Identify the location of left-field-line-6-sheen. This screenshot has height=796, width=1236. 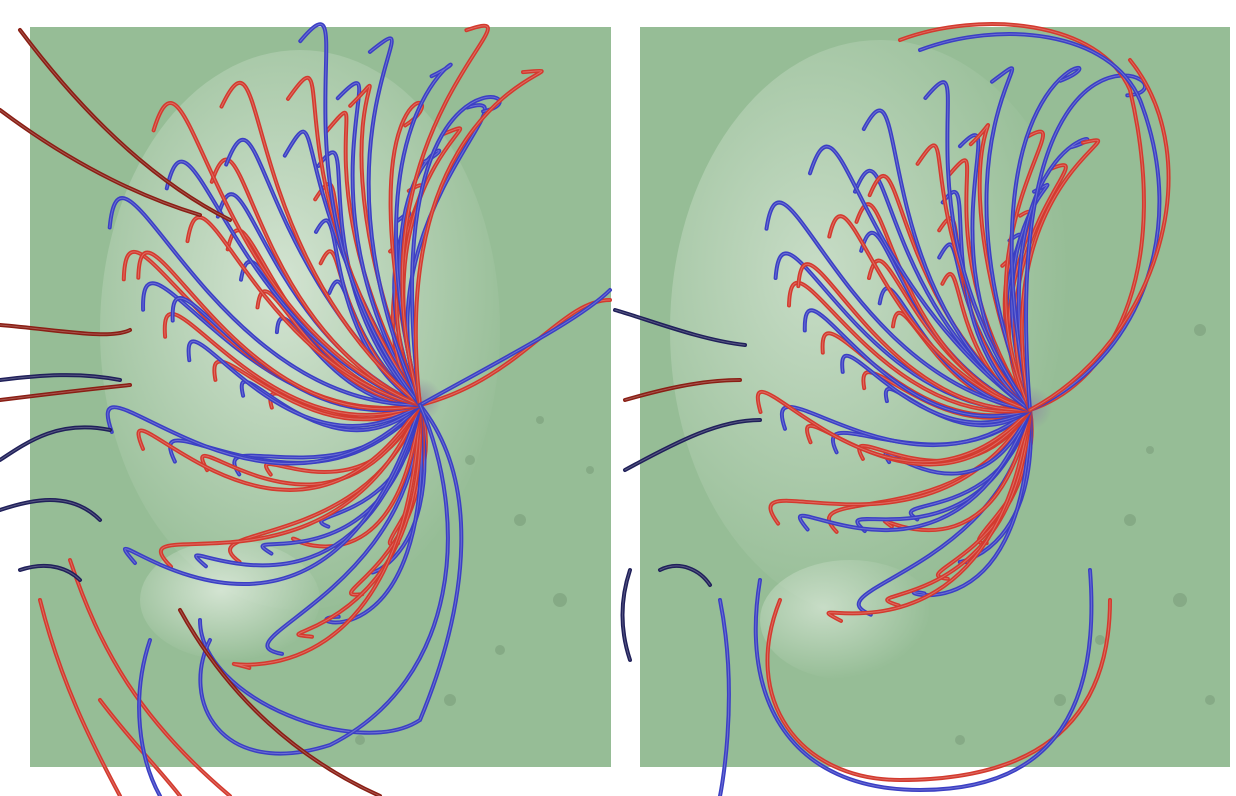
(327, 536).